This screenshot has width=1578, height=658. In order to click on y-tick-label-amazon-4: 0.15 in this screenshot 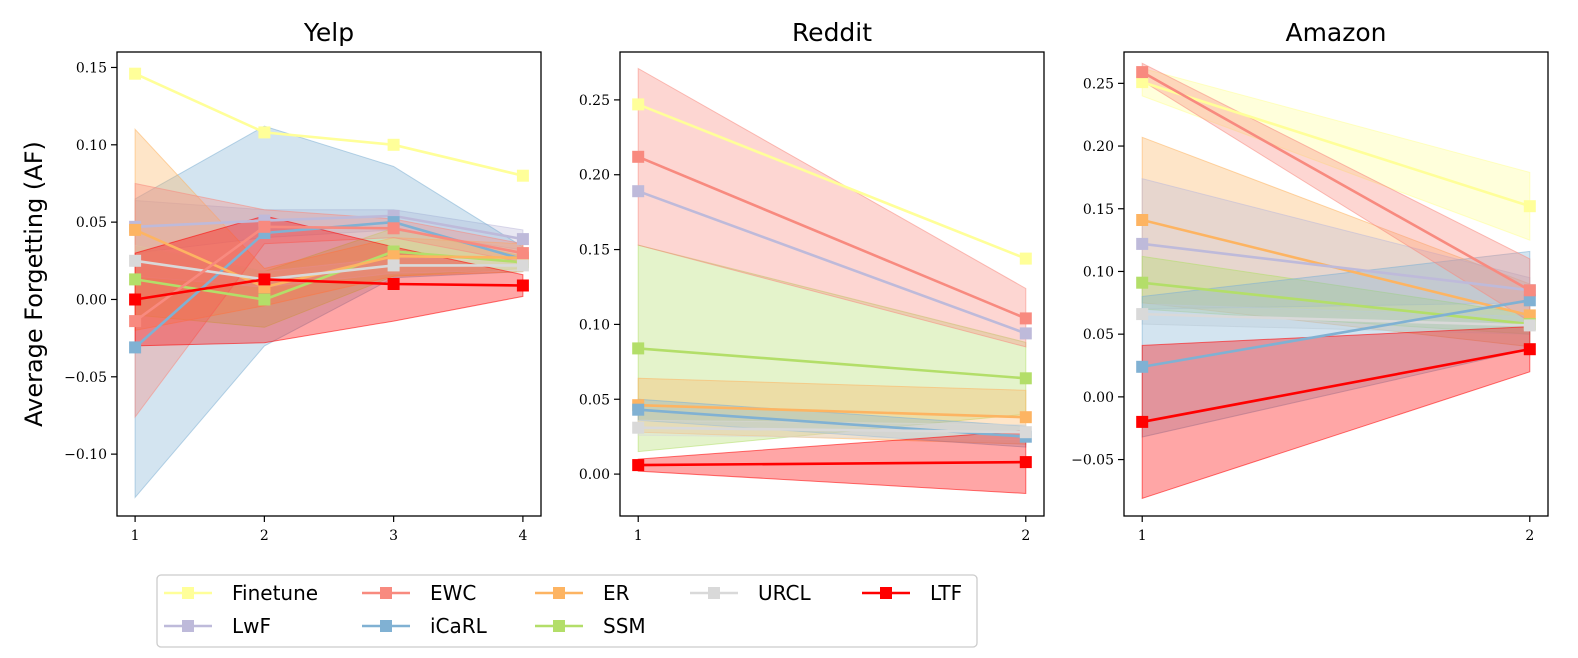, I will do `click(1098, 210)`.